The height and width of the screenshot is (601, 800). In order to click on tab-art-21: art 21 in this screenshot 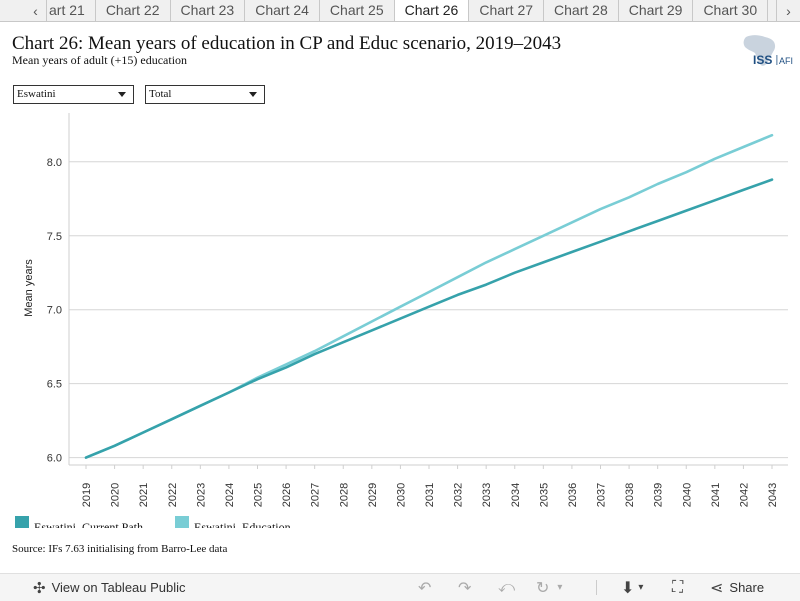, I will do `click(71, 10)`.